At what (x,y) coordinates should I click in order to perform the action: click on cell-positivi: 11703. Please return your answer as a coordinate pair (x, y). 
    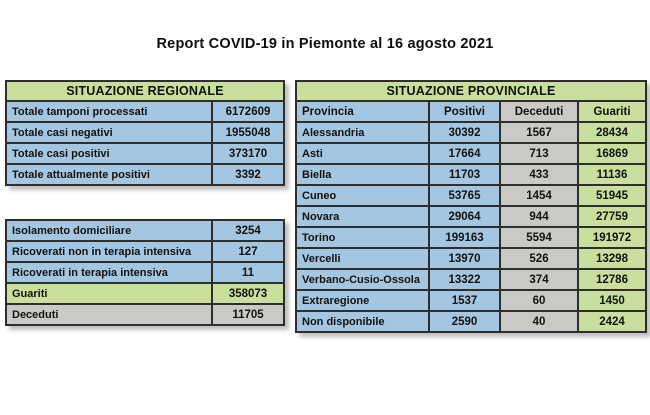
    Looking at the image, I should click on (464, 174).